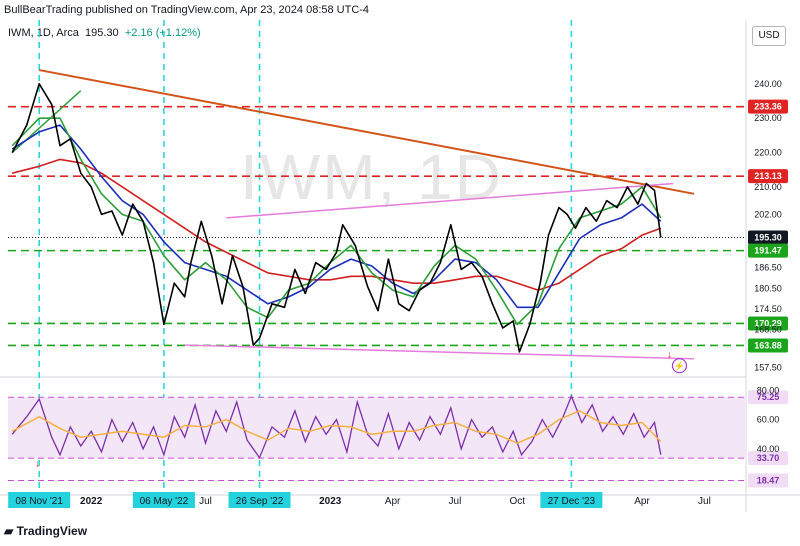 This screenshot has height=546, width=800. Describe the element at coordinates (455, 501) in the screenshot. I see `time-tick-7: Jul` at that location.